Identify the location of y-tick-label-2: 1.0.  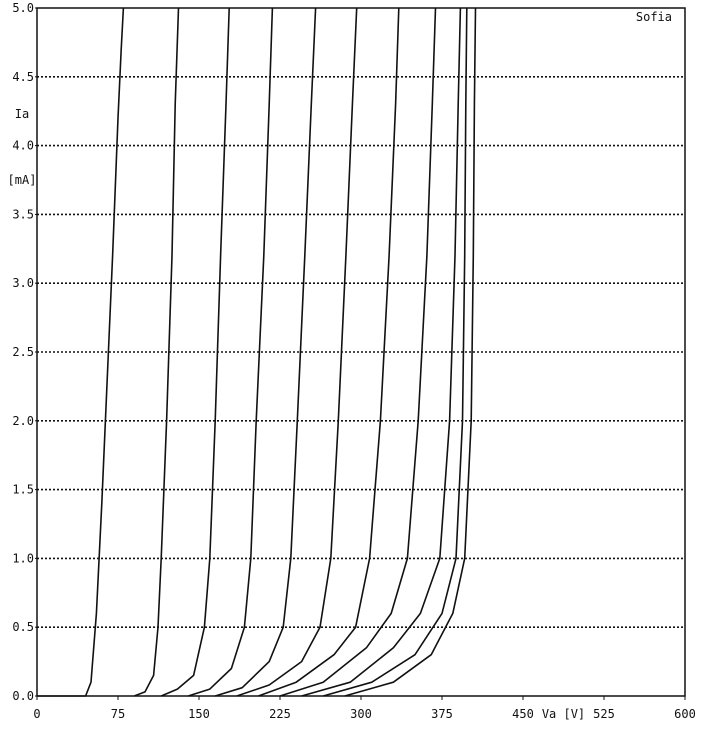
(23, 558).